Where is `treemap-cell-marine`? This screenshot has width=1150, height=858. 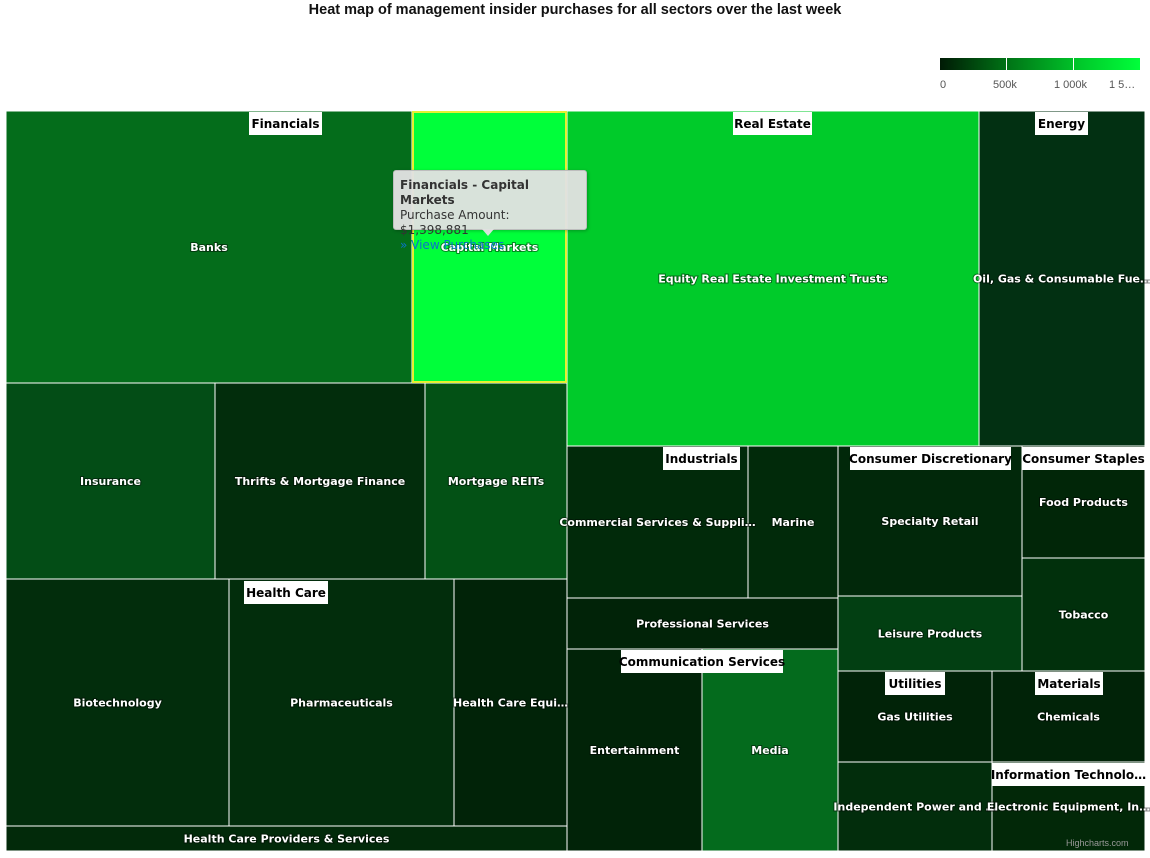
treemap-cell-marine is located at coordinates (793, 522).